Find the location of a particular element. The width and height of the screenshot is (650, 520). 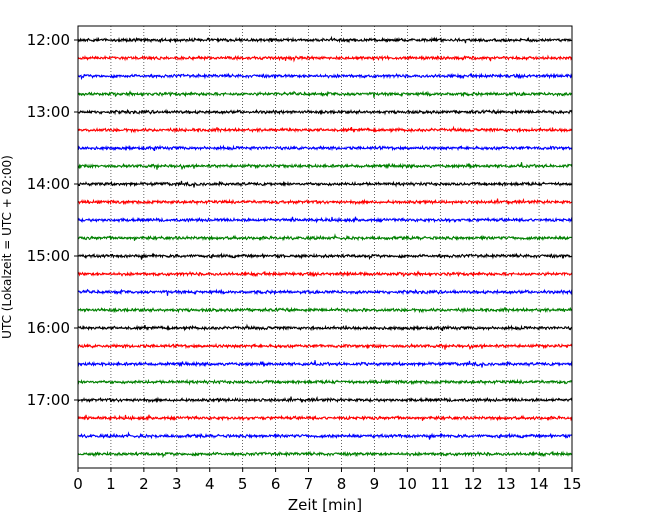

x-tick-label: 13 is located at coordinates (506, 484).